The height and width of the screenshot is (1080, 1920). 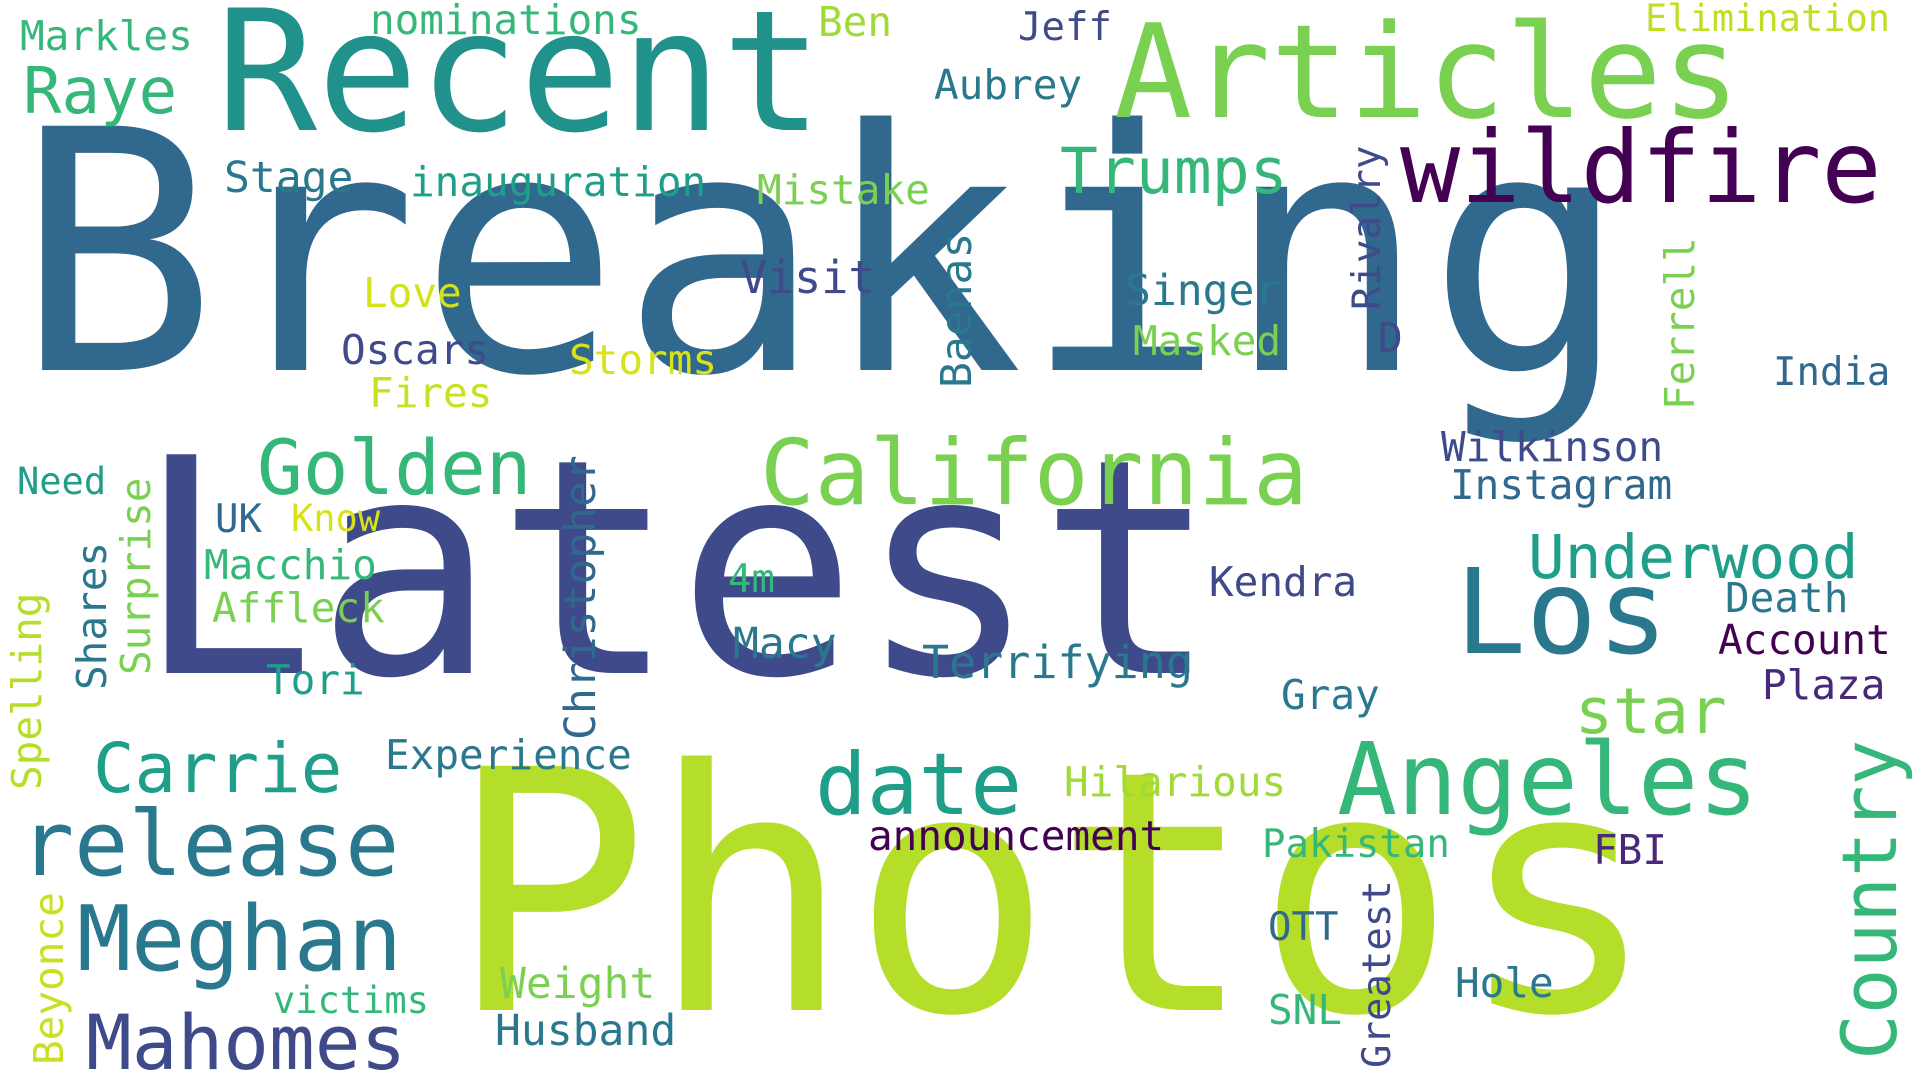 I want to click on word-victims: victims, so click(x=351, y=1000).